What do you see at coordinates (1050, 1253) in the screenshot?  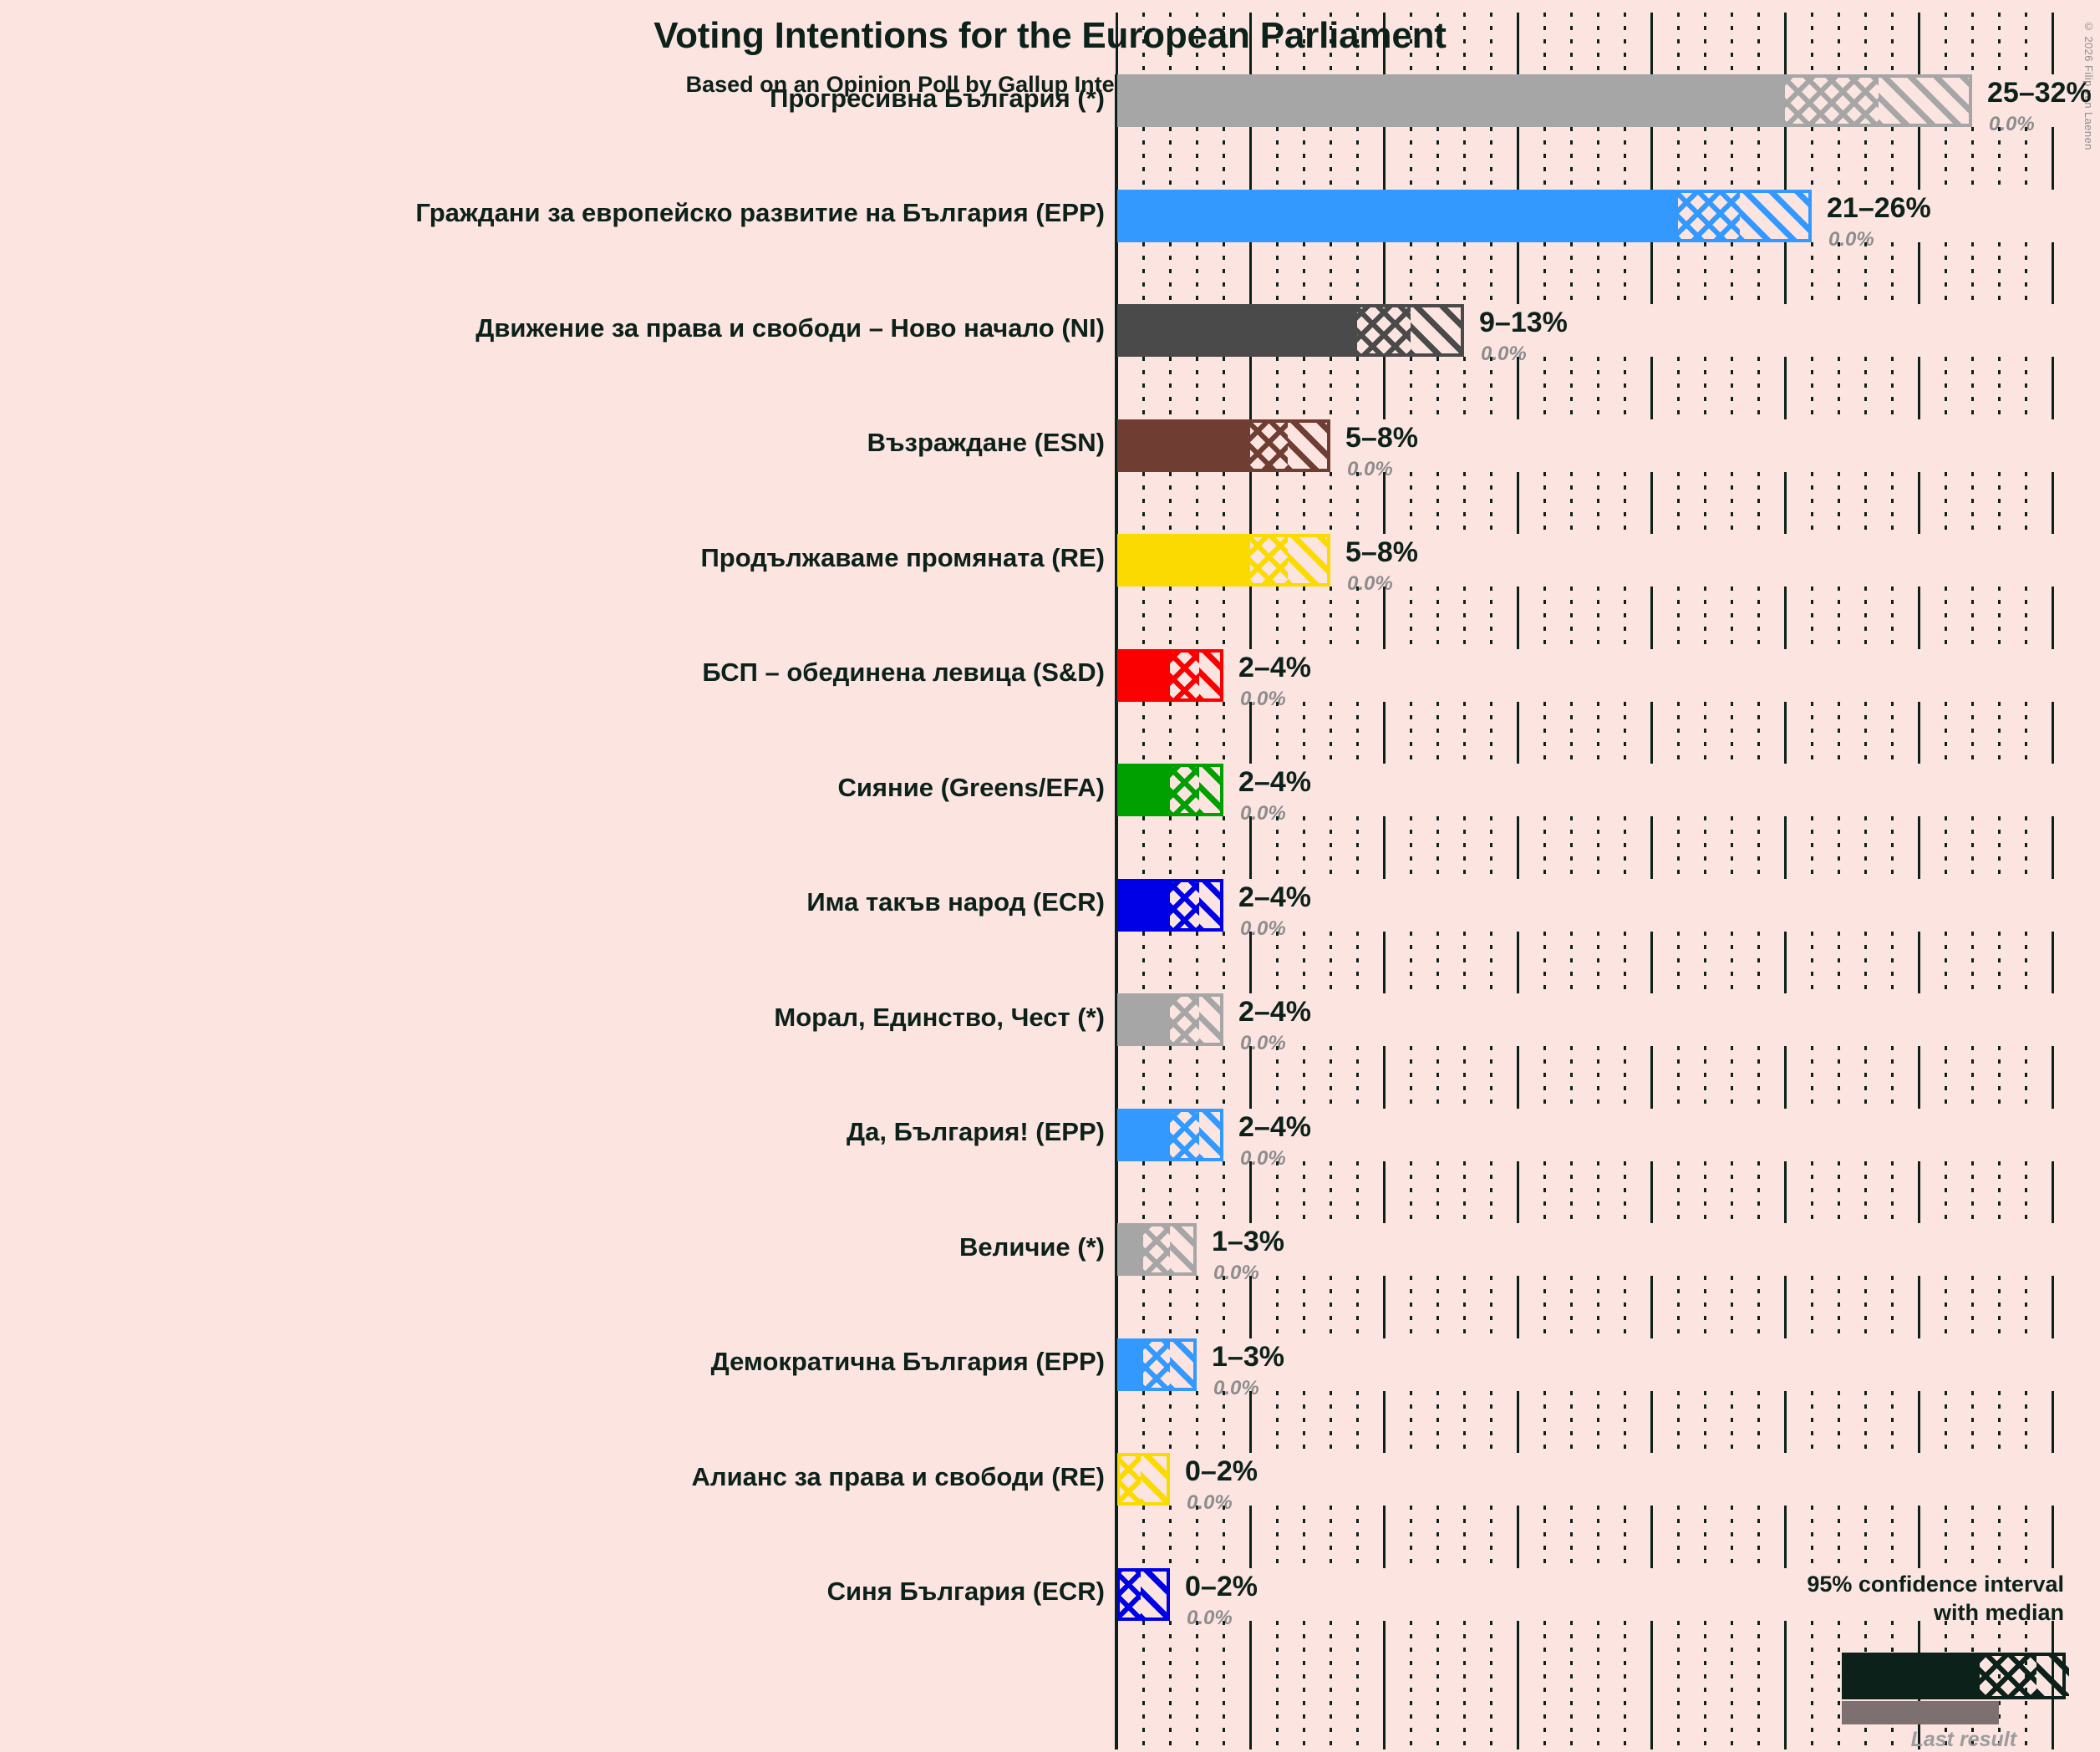 I see `bar-row: Величие (*) 1–3% 0.0%` at bounding box center [1050, 1253].